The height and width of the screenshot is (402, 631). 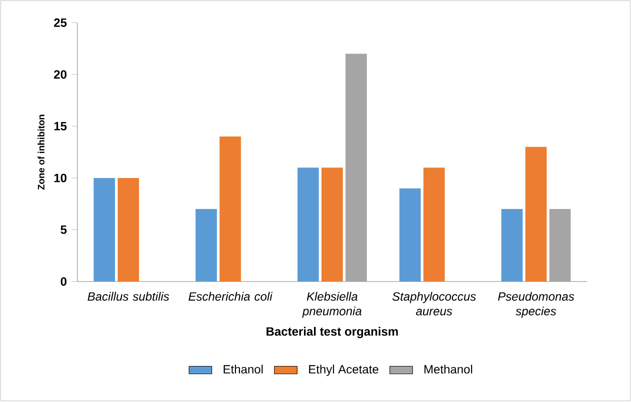 I want to click on x-axis-title: Bacterial test organism, so click(x=332, y=332).